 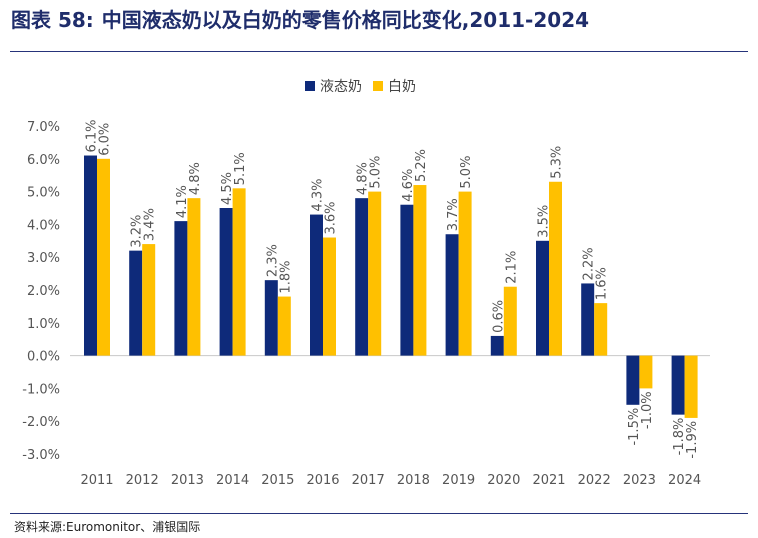 I want to click on legend-label: 白奶, so click(x=402, y=87).